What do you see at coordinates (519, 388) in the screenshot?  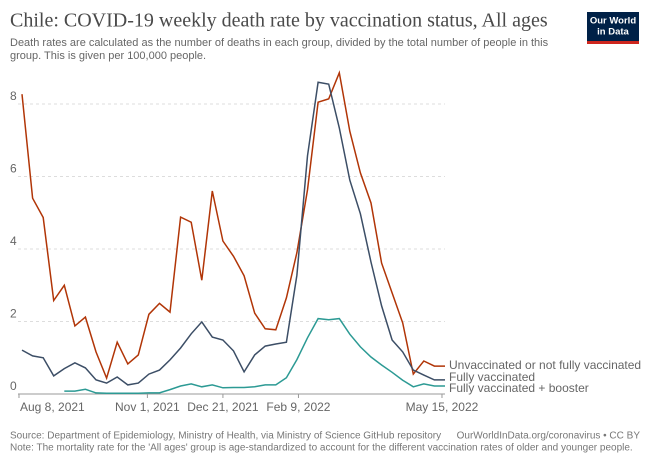 I see `legend-label: Fully vaccinated + booster` at bounding box center [519, 388].